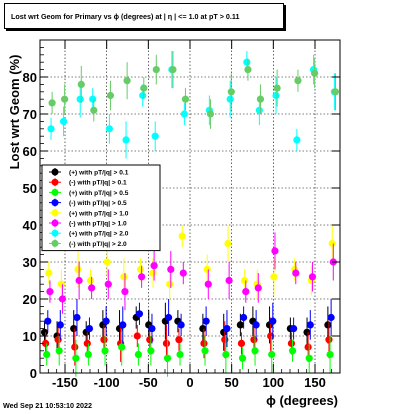 The image size is (400, 414). Describe the element at coordinates (101, 208) in the screenshot. I see `legend-box` at that location.